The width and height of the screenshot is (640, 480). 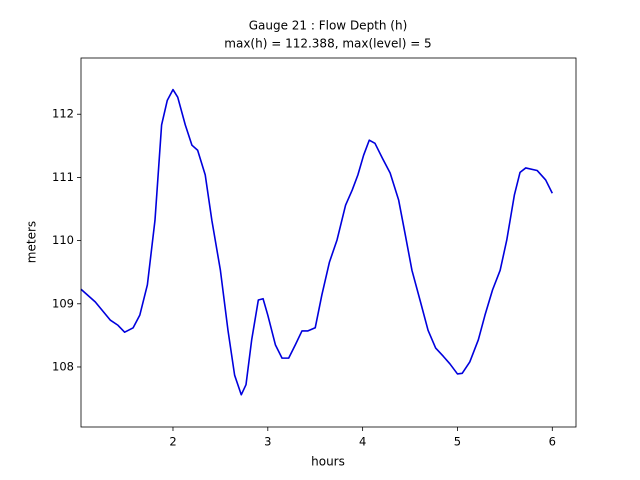 I want to click on y-tick-label: 110, so click(x=63, y=240).